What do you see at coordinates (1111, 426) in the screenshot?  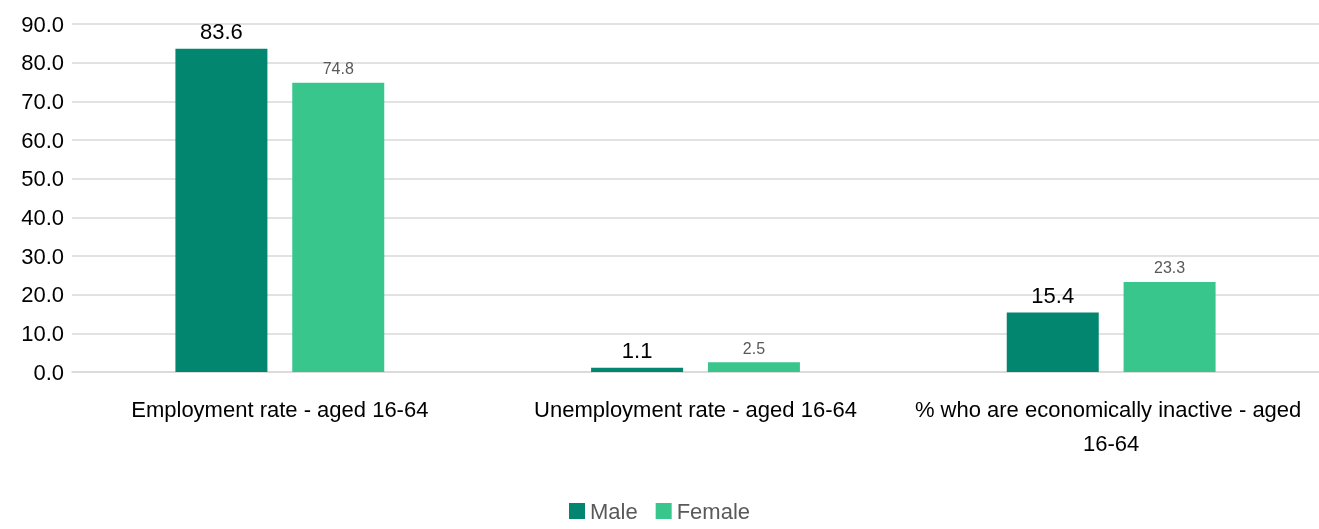 I see `x-tick-label: % who are economically inactive - aged 16-64` at bounding box center [1111, 426].